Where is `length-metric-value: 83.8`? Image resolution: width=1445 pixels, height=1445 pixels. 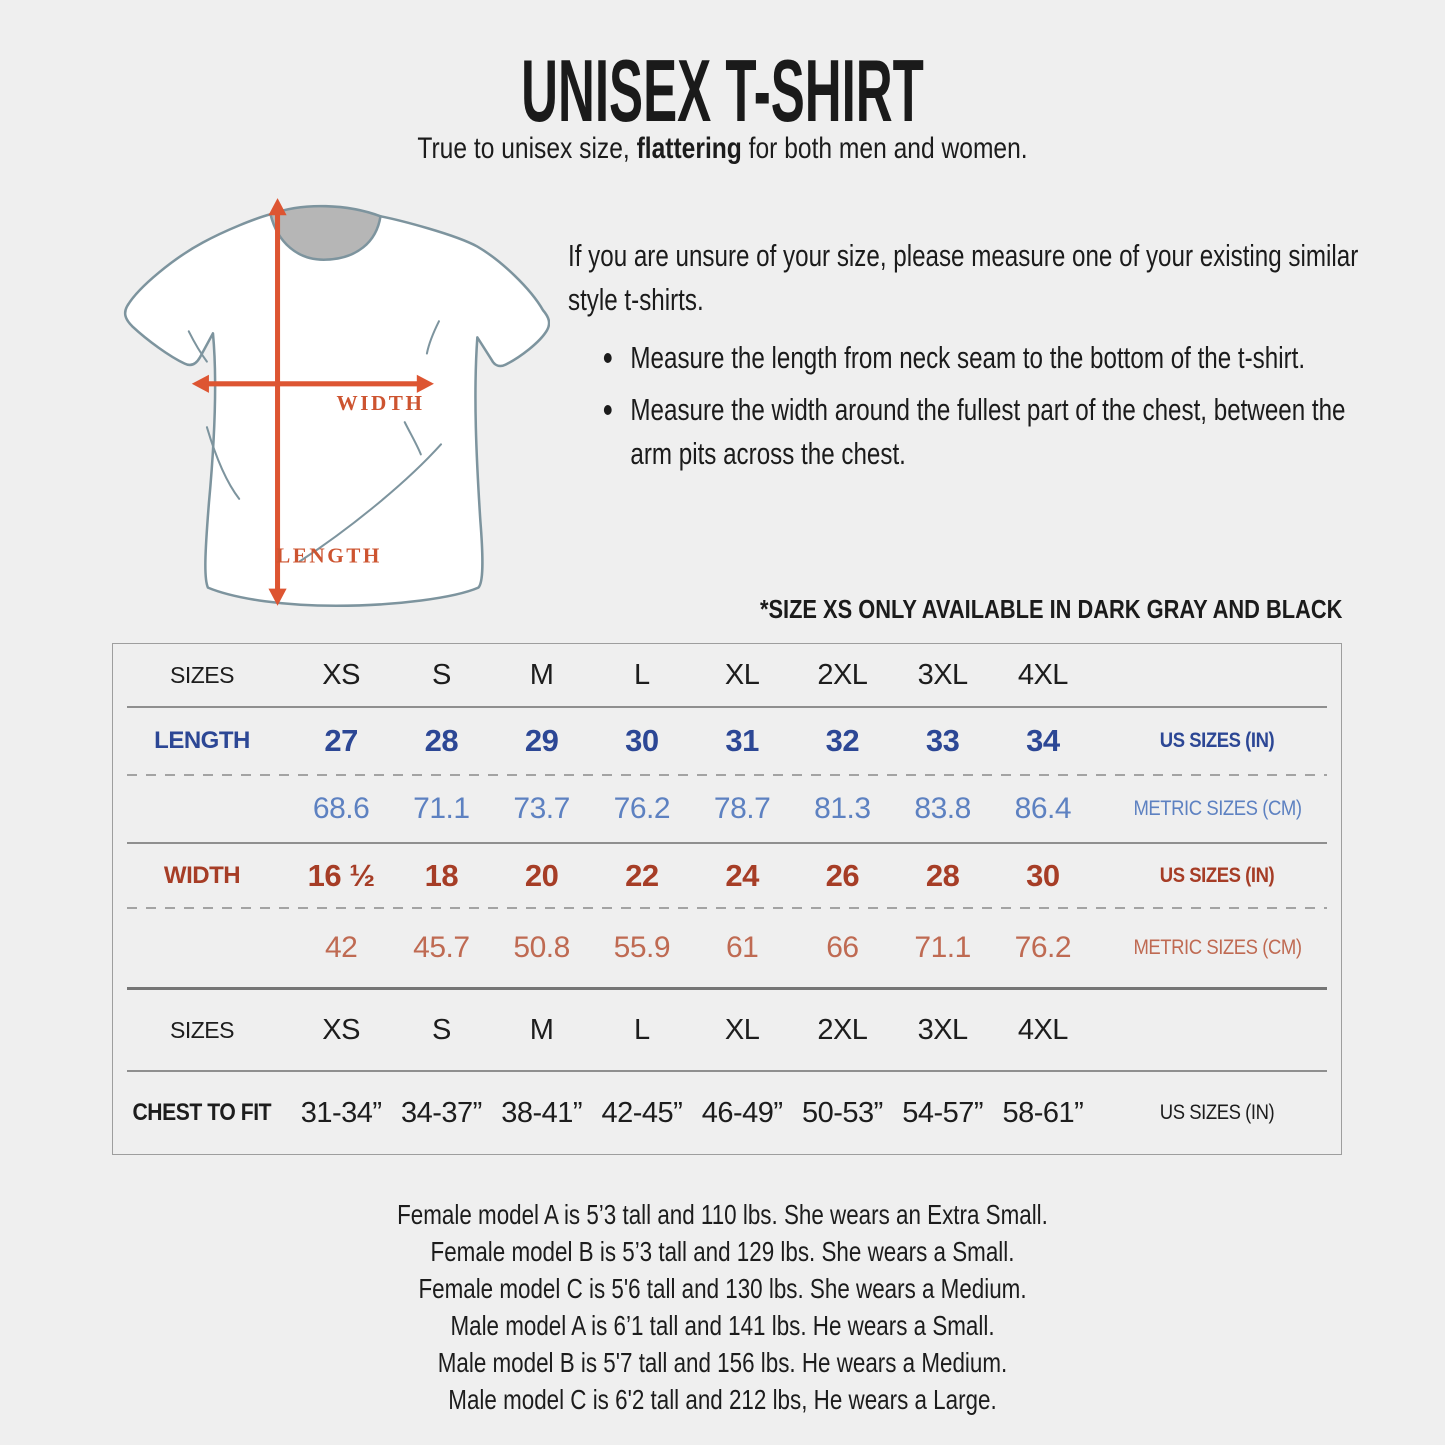
length-metric-value: 83.8 is located at coordinates (942, 808).